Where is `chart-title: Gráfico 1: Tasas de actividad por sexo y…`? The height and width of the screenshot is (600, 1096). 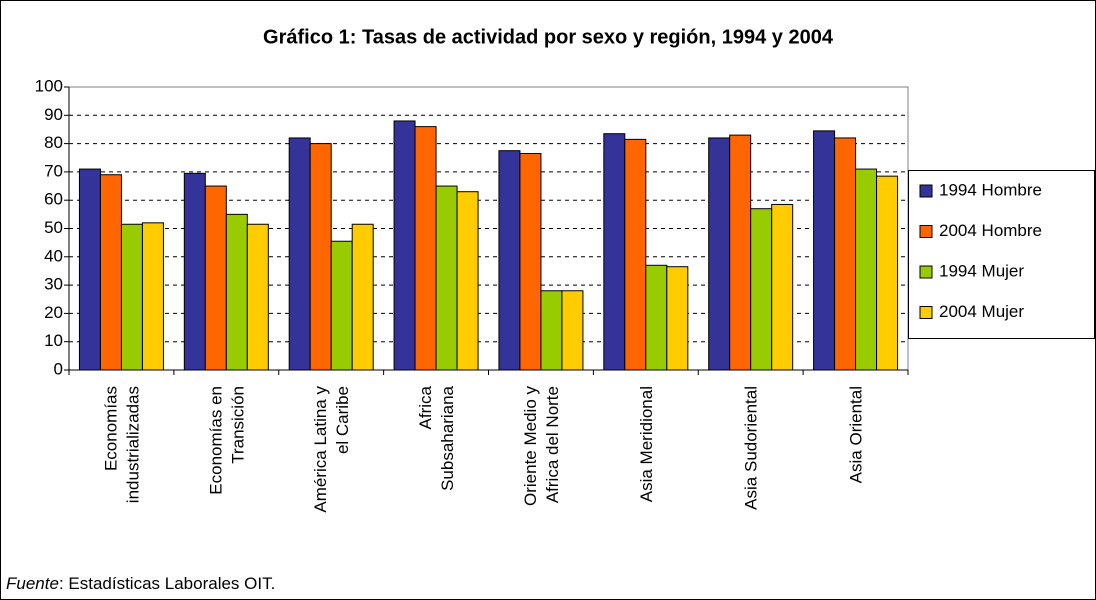
chart-title: Gráfico 1: Tasas de actividad por sexo y… is located at coordinates (548, 37).